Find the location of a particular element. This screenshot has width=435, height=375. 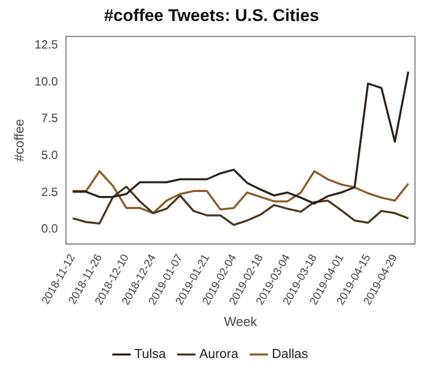

x-axis-title: Week is located at coordinates (241, 321).